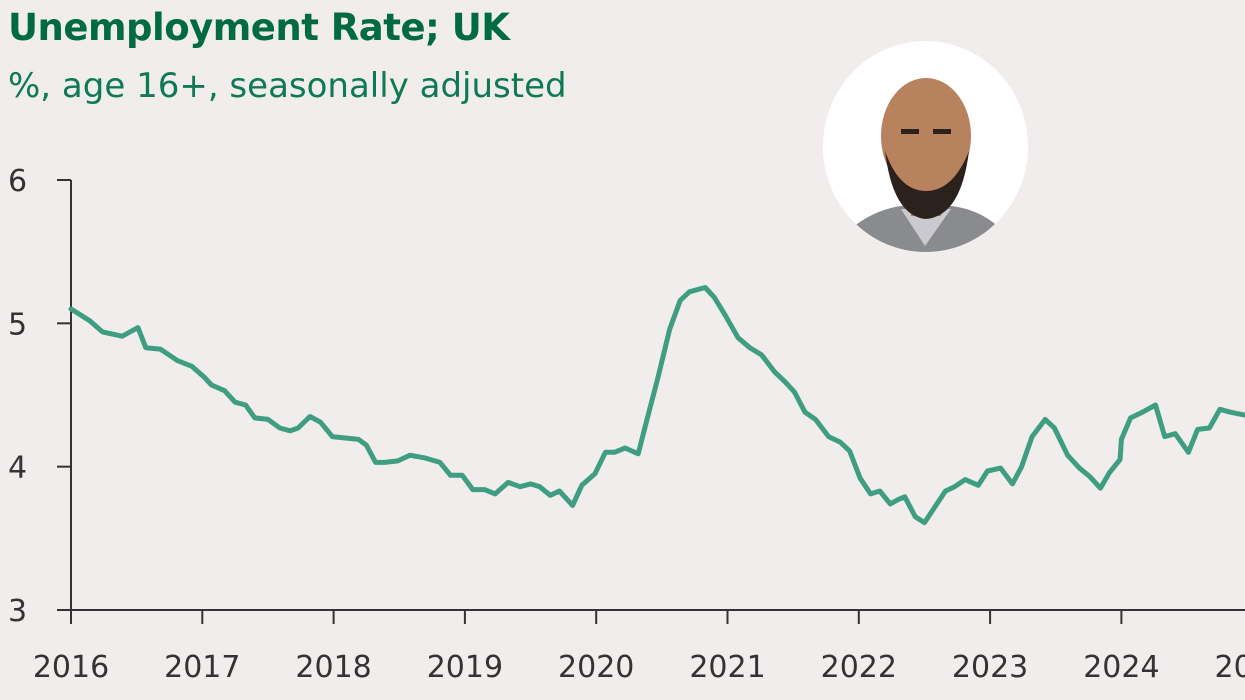  I want to click on x-tick-label: 2017, so click(202, 667).